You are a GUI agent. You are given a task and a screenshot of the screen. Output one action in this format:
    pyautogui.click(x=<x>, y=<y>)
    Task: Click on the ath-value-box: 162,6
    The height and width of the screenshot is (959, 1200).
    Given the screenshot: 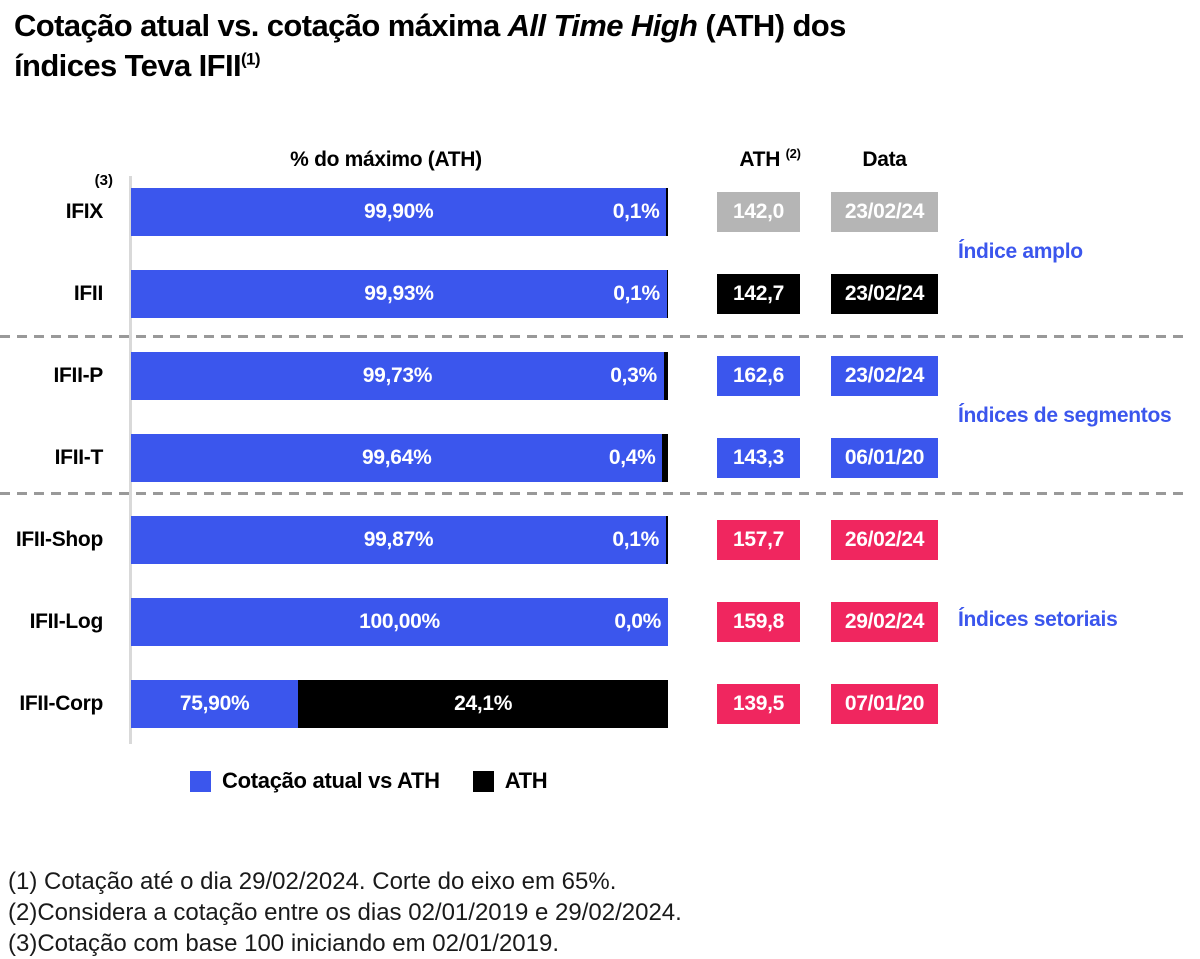 What is the action you would take?
    pyautogui.click(x=758, y=376)
    